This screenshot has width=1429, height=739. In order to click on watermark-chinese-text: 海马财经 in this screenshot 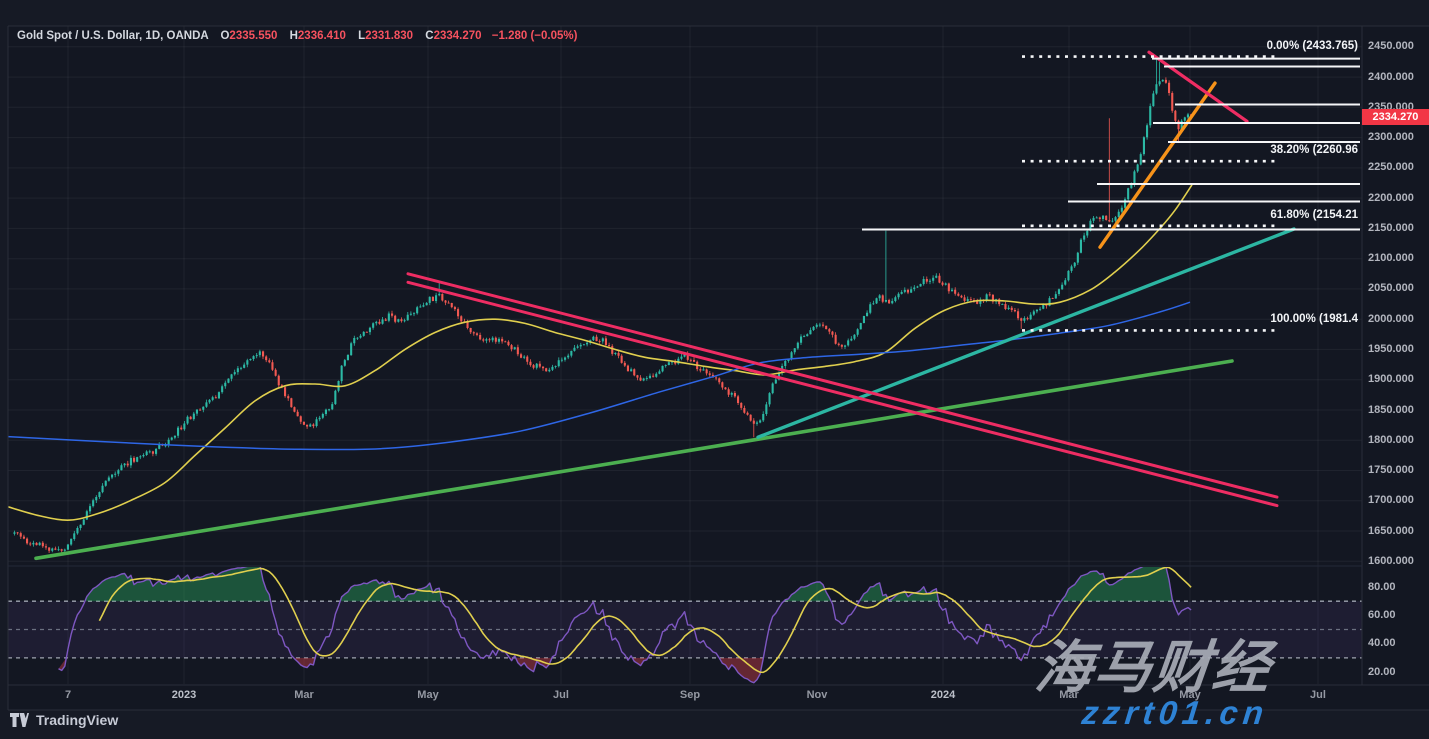, I will do `click(1153, 668)`.